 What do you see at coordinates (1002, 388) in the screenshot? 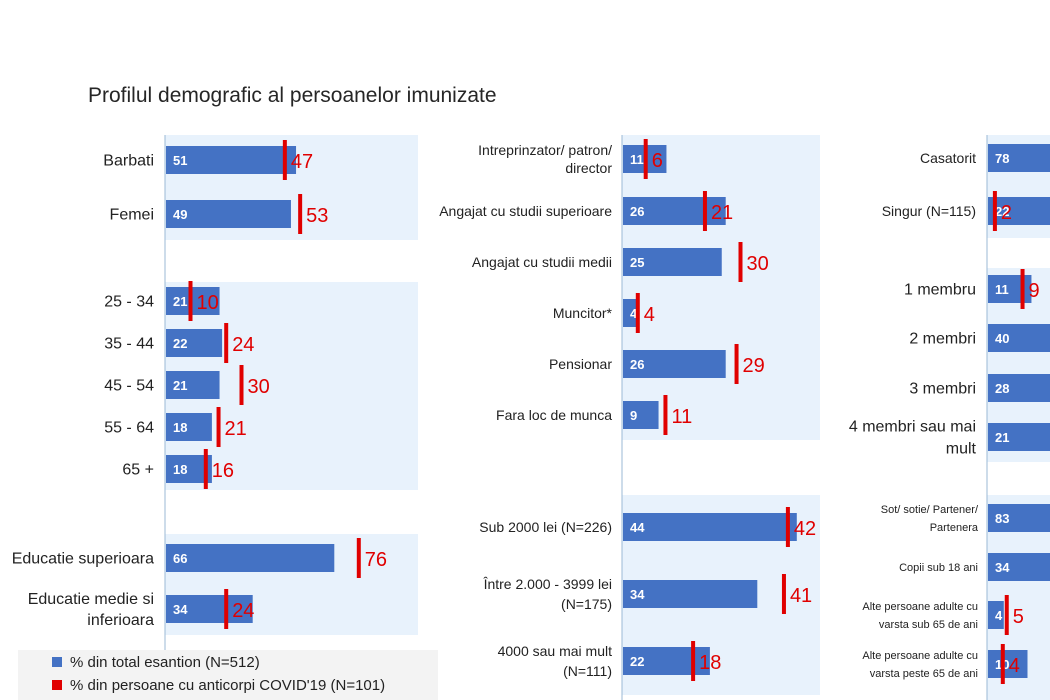
I see `bar-value-label: 28` at bounding box center [1002, 388].